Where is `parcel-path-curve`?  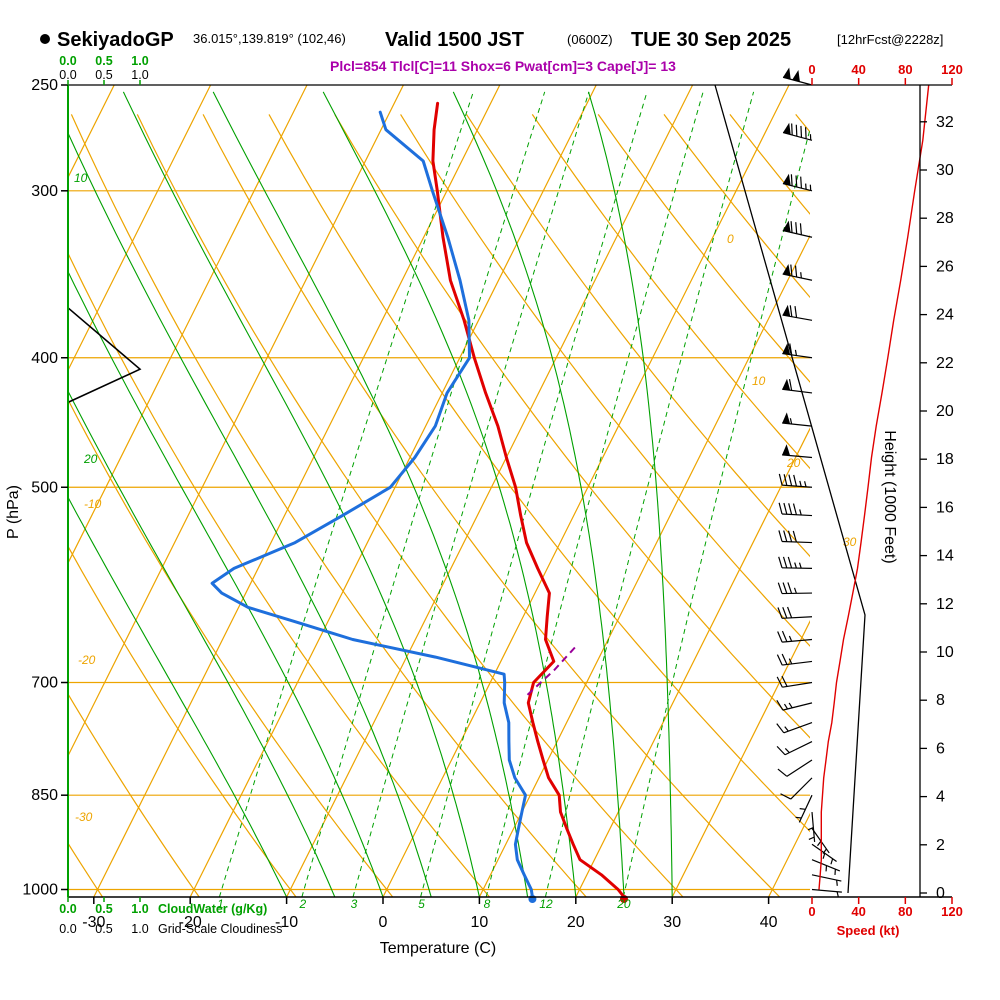
parcel-path-curve is located at coordinates (551, 670).